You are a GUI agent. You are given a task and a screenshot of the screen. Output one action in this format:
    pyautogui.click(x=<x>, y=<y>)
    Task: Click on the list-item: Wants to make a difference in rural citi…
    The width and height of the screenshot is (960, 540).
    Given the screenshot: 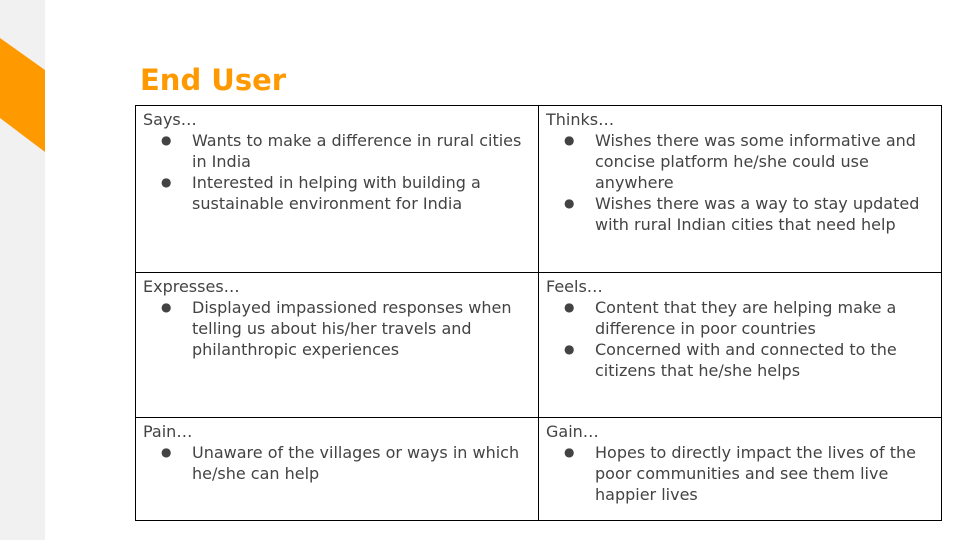 What is the action you would take?
    pyautogui.click(x=337, y=151)
    